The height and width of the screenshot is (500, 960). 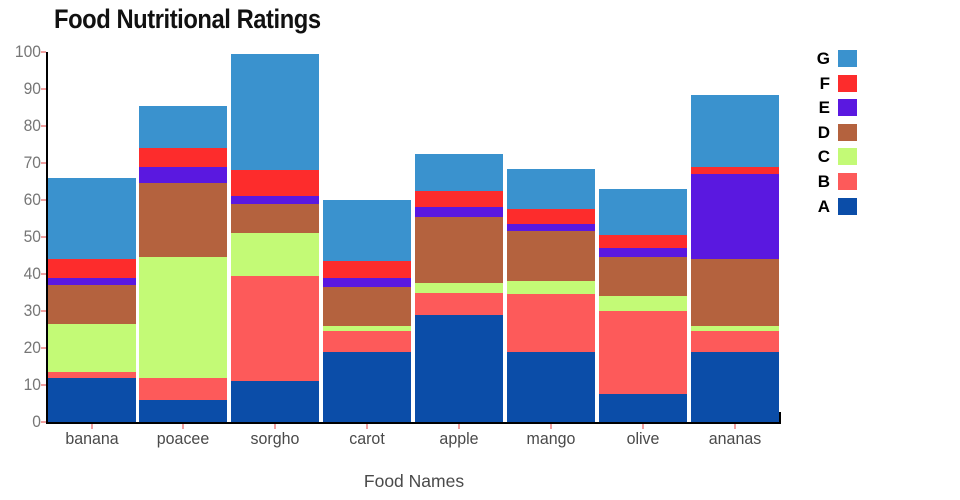 I want to click on bar-segment-ananas-B, so click(x=734, y=341).